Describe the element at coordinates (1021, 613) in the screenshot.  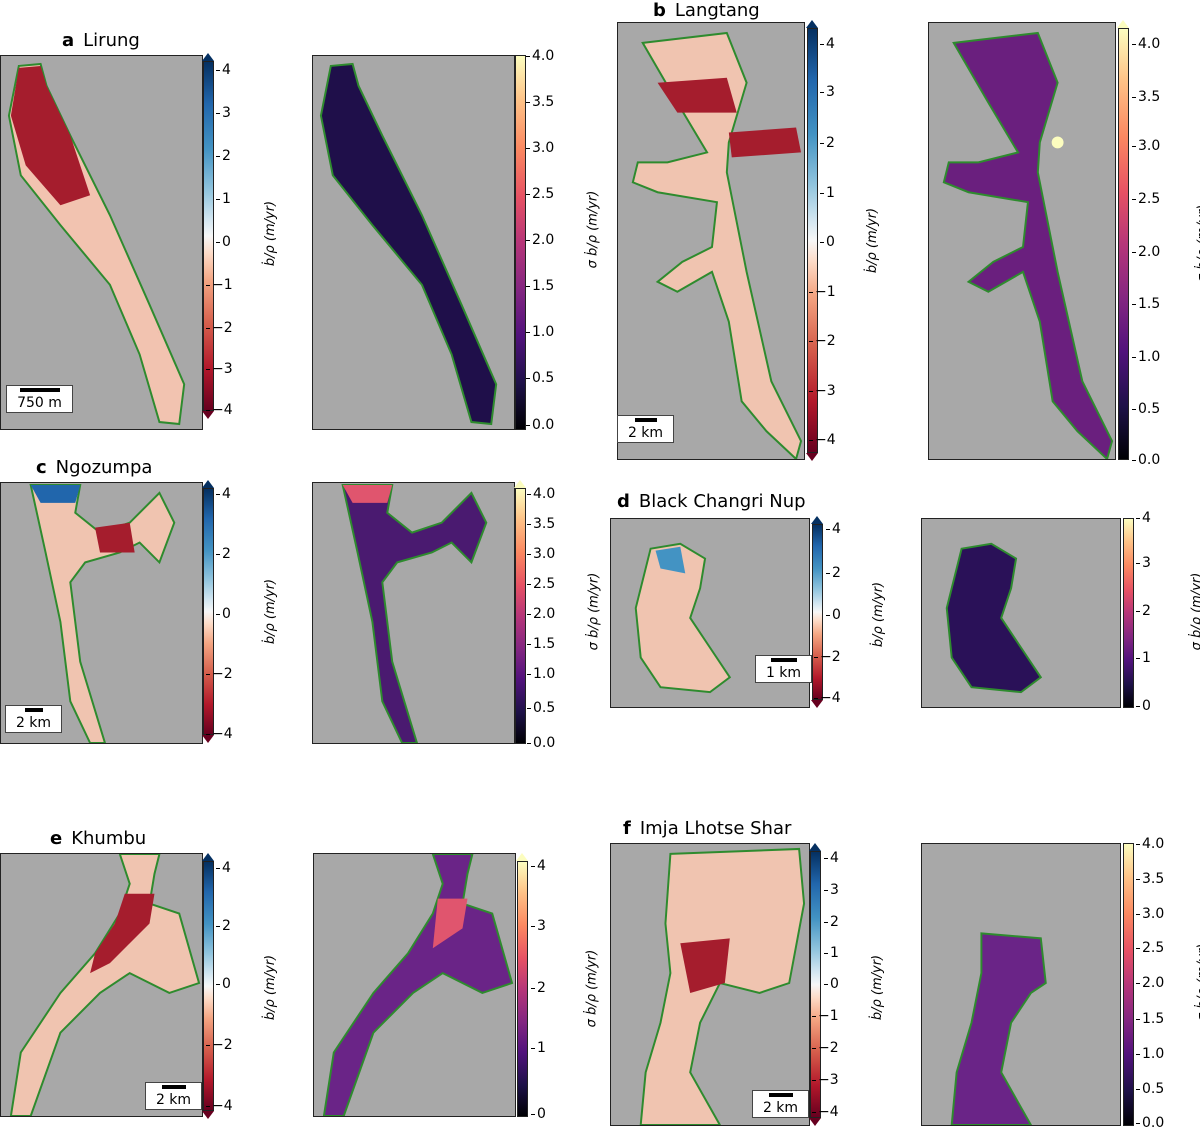
I see `black-changri-nup-uncertainty-map` at that location.